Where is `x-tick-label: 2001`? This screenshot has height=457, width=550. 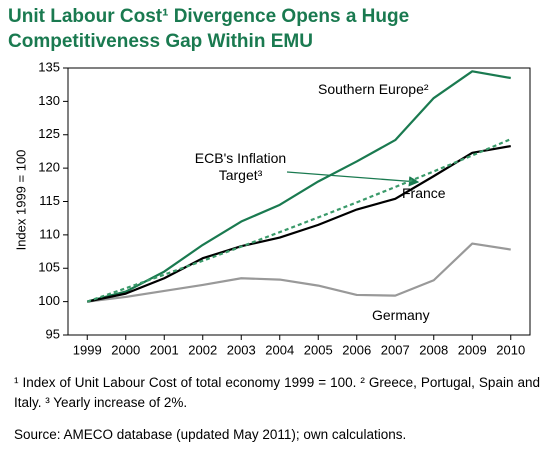
x-tick-label: 2001 is located at coordinates (164, 349).